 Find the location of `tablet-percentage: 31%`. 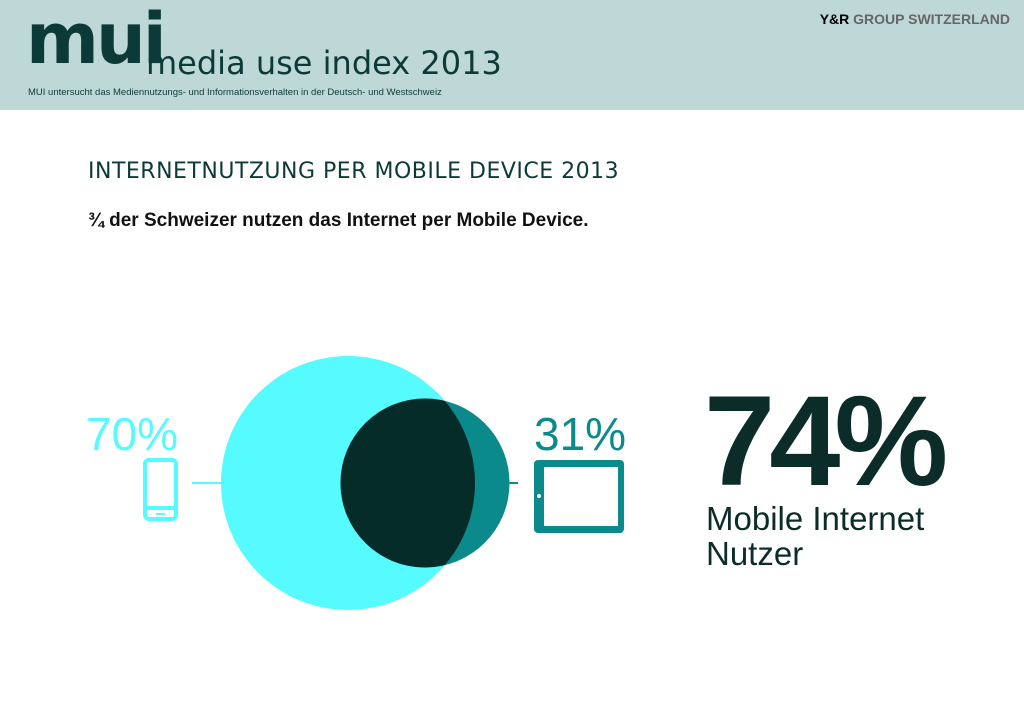

tablet-percentage: 31% is located at coordinates (580, 434).